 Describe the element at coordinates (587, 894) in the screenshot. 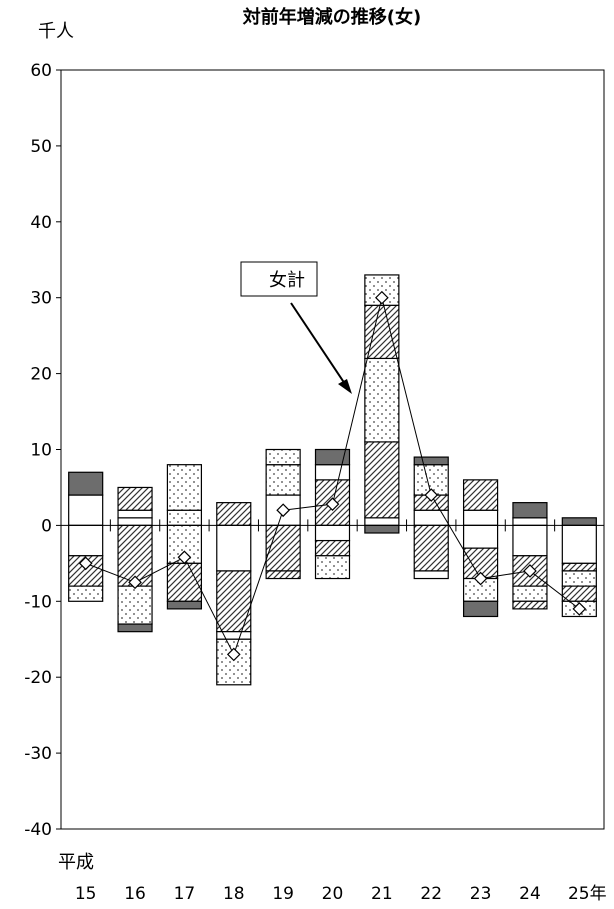

I see `x-tick-label: 25年` at that location.